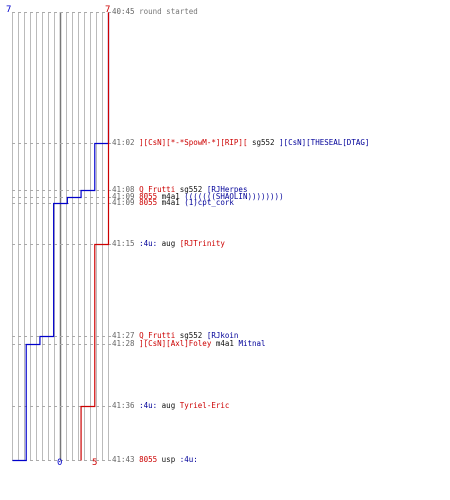 This screenshot has width=450, height=500. What do you see at coordinates (126, 335) in the screenshot?
I see `event-time: 41:27` at bounding box center [126, 335].